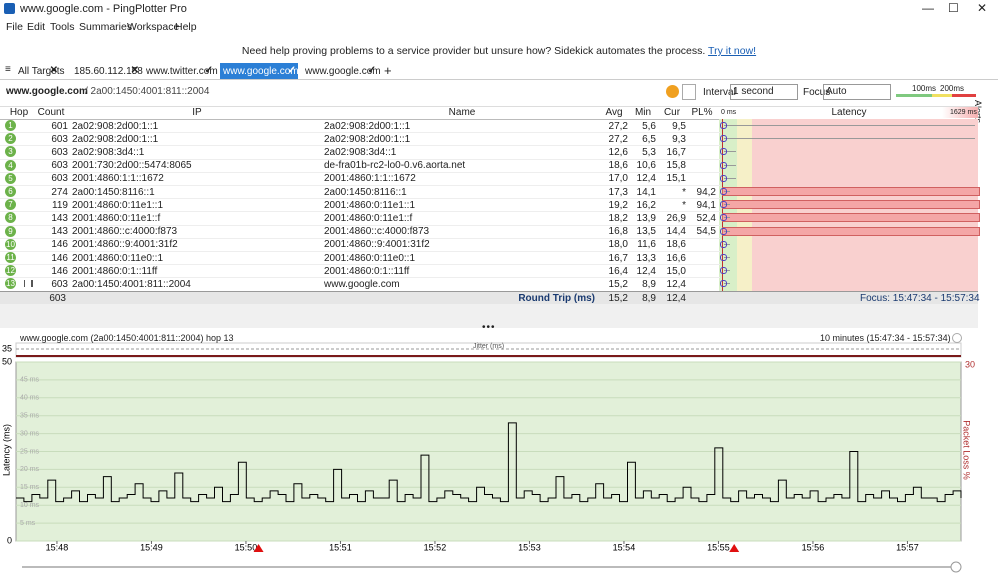 The width and height of the screenshot is (998, 574). What do you see at coordinates (618, 232) in the screenshot?
I see `cell-avg: 16,8` at bounding box center [618, 232].